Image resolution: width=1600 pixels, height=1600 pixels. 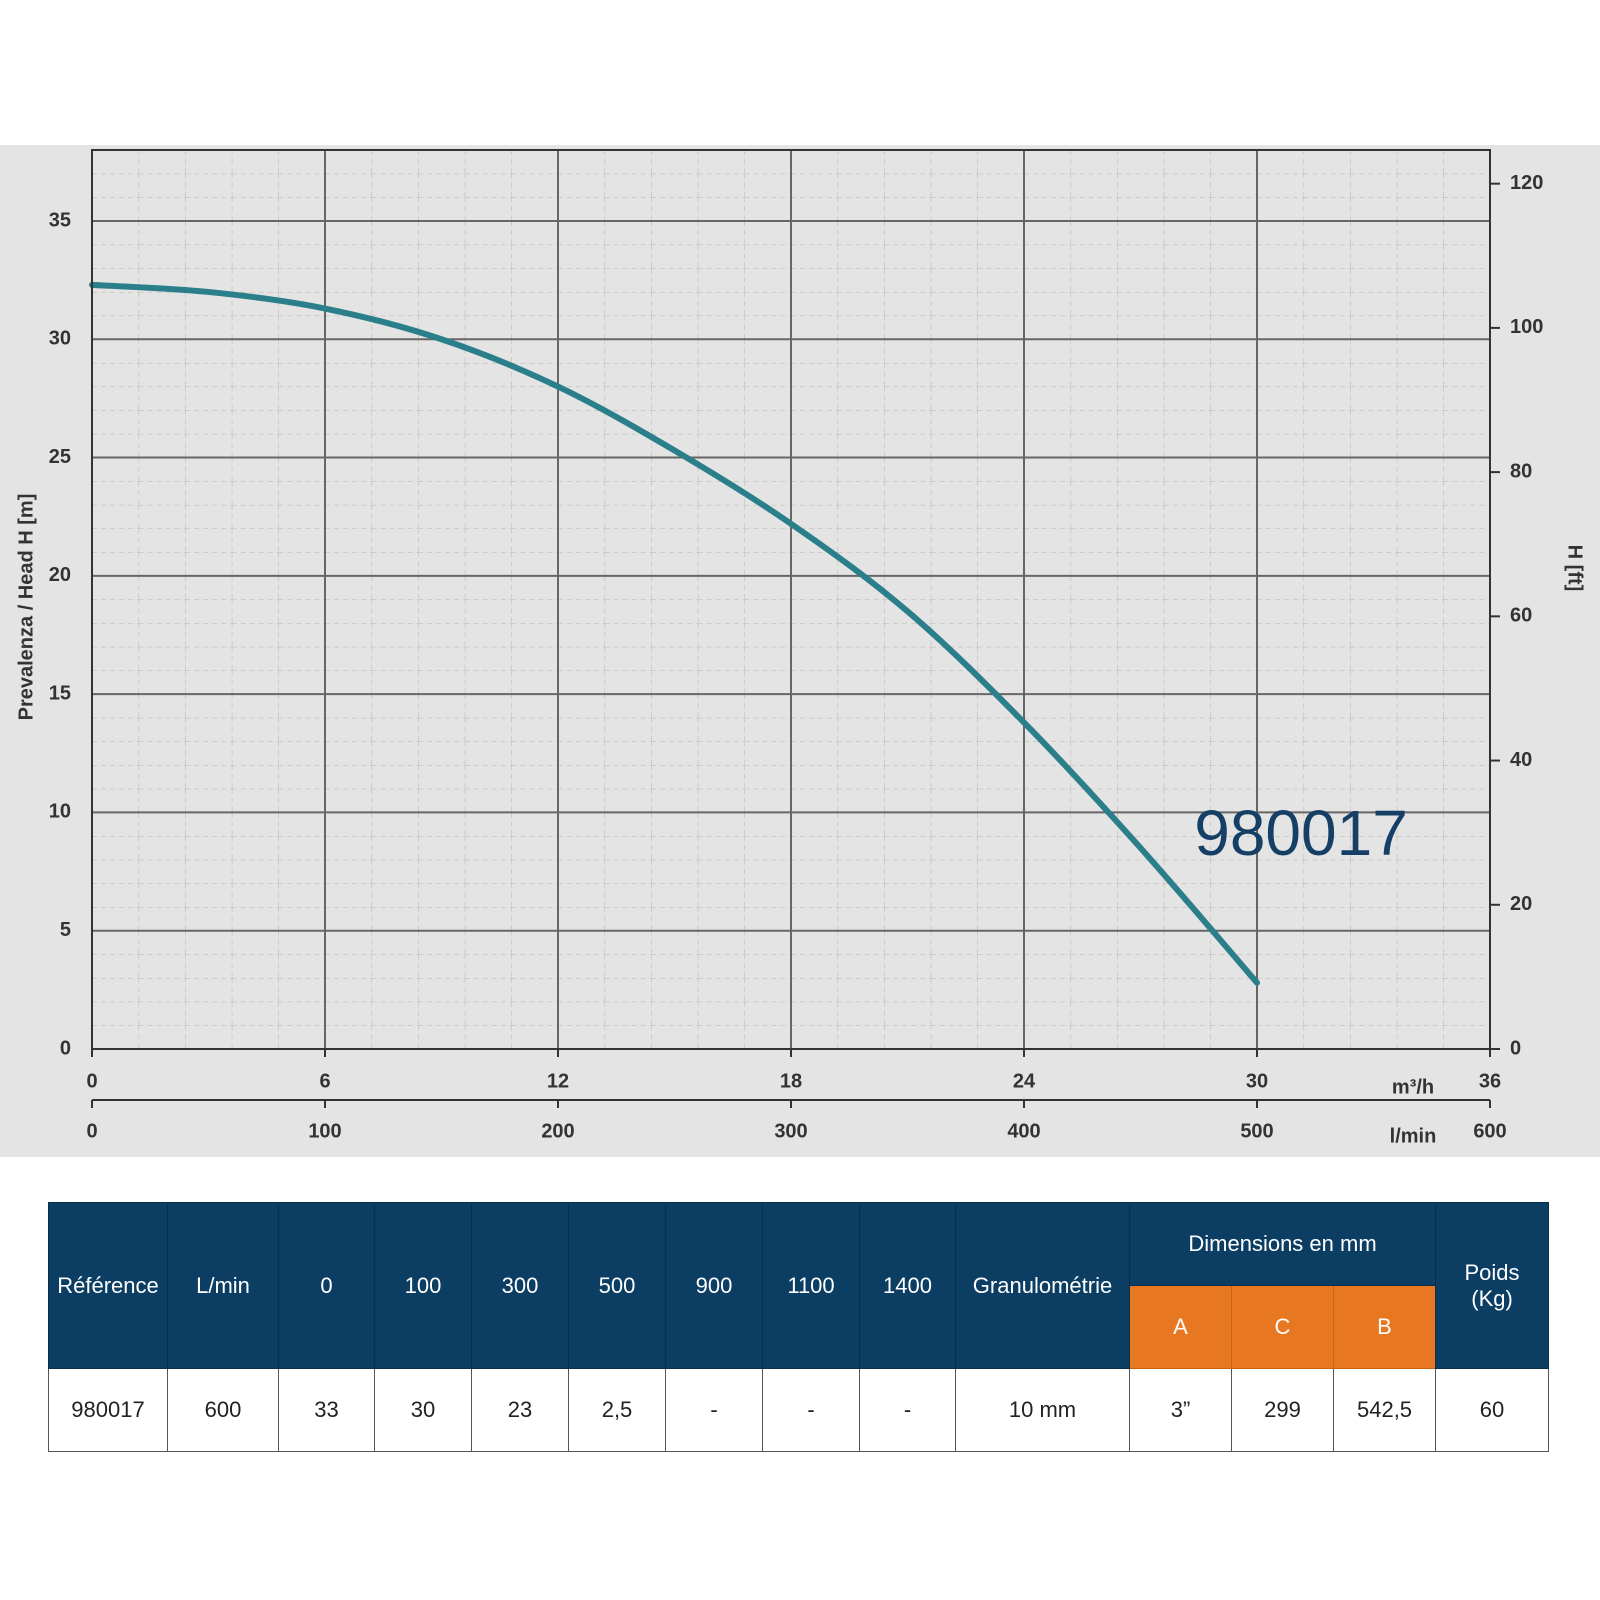 What do you see at coordinates (1384, 1327) in the screenshot?
I see `dimension-header: B` at bounding box center [1384, 1327].